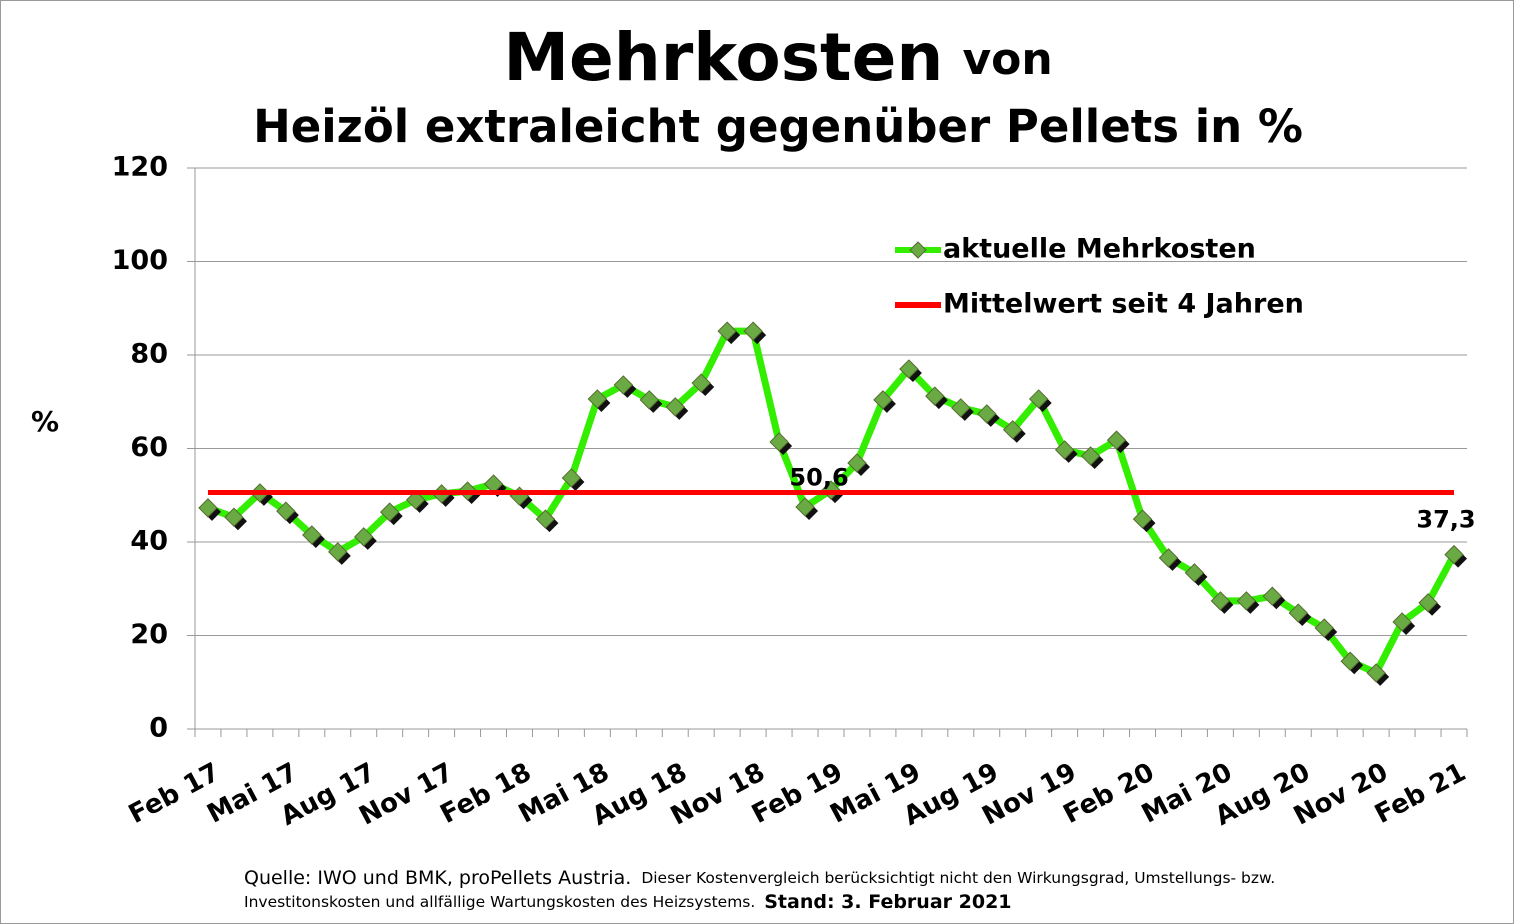 This screenshot has width=1514, height=924. Describe the element at coordinates (158, 728) in the screenshot. I see `y-tick-label: 0` at that location.